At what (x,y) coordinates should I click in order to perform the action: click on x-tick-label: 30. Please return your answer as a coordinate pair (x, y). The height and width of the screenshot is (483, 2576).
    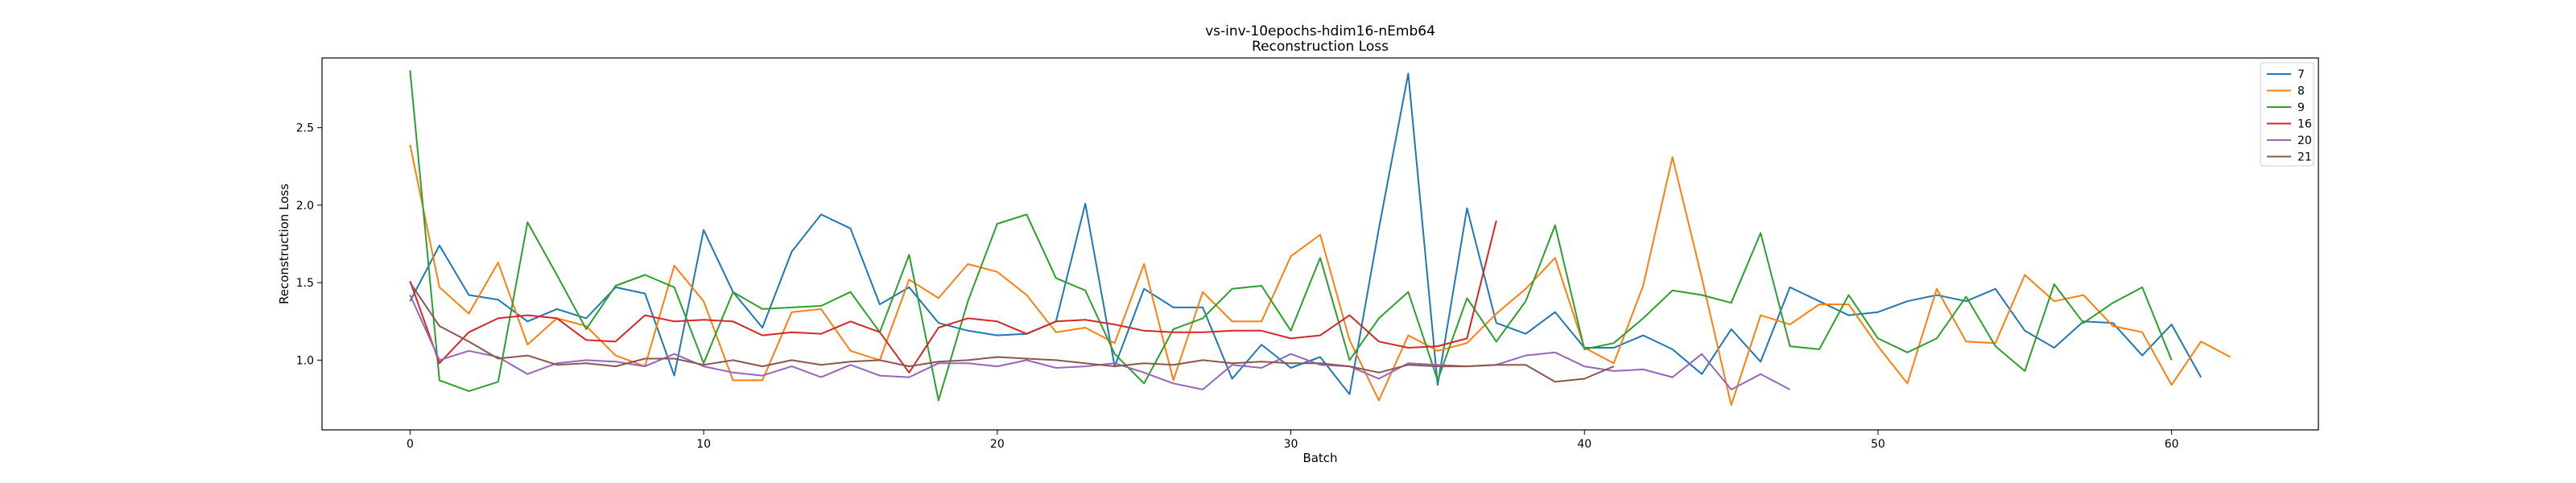
    Looking at the image, I should click on (1291, 444).